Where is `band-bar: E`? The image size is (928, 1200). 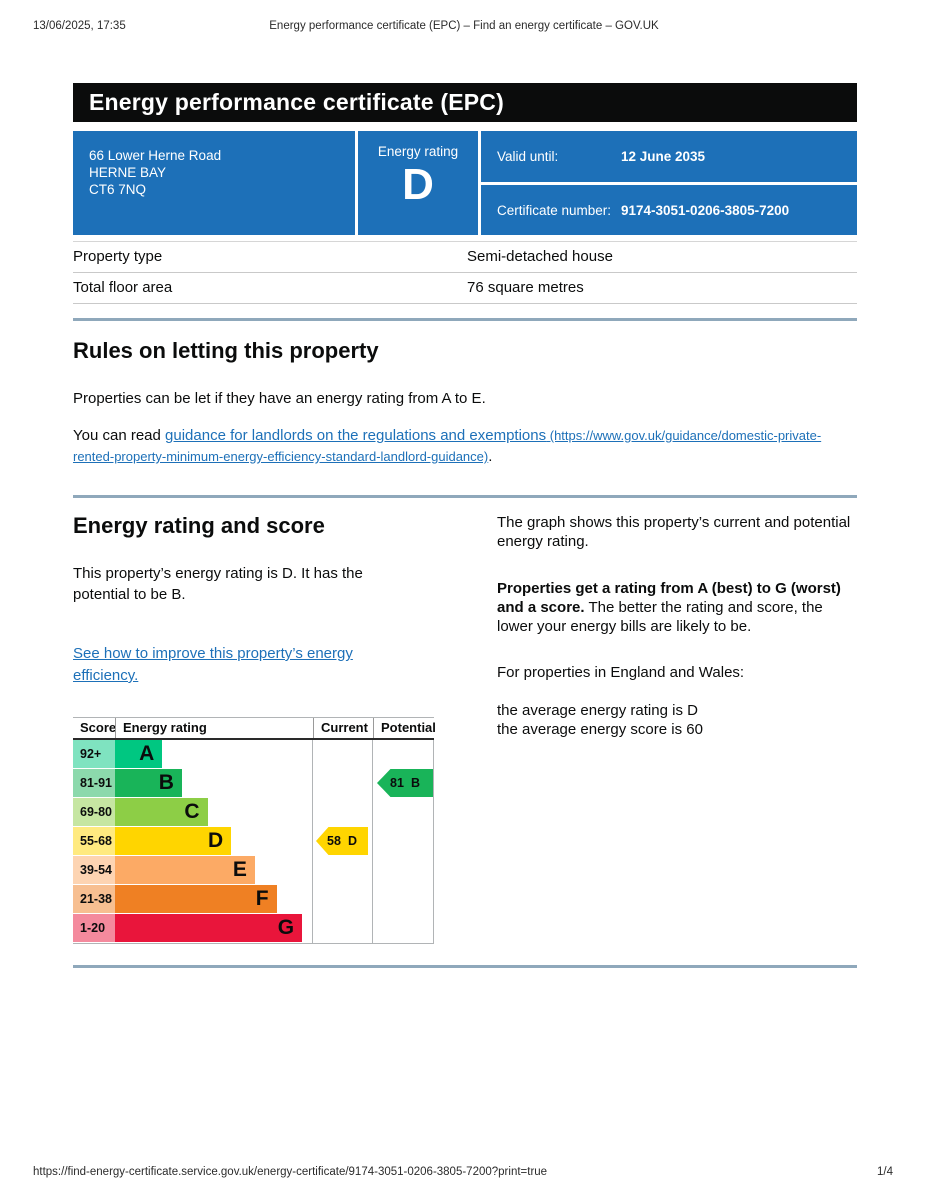 band-bar: E is located at coordinates (185, 870).